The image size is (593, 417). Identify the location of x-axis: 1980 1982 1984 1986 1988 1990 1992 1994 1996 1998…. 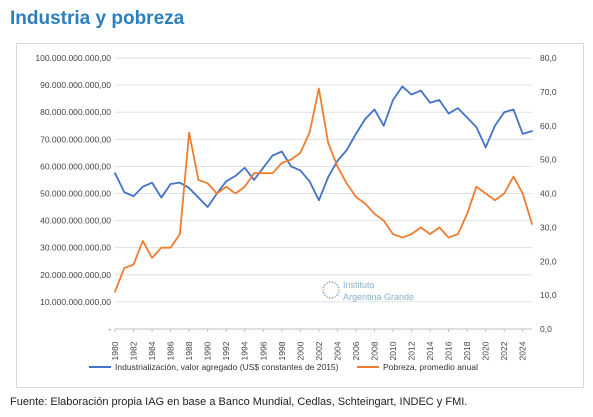
(321, 344).